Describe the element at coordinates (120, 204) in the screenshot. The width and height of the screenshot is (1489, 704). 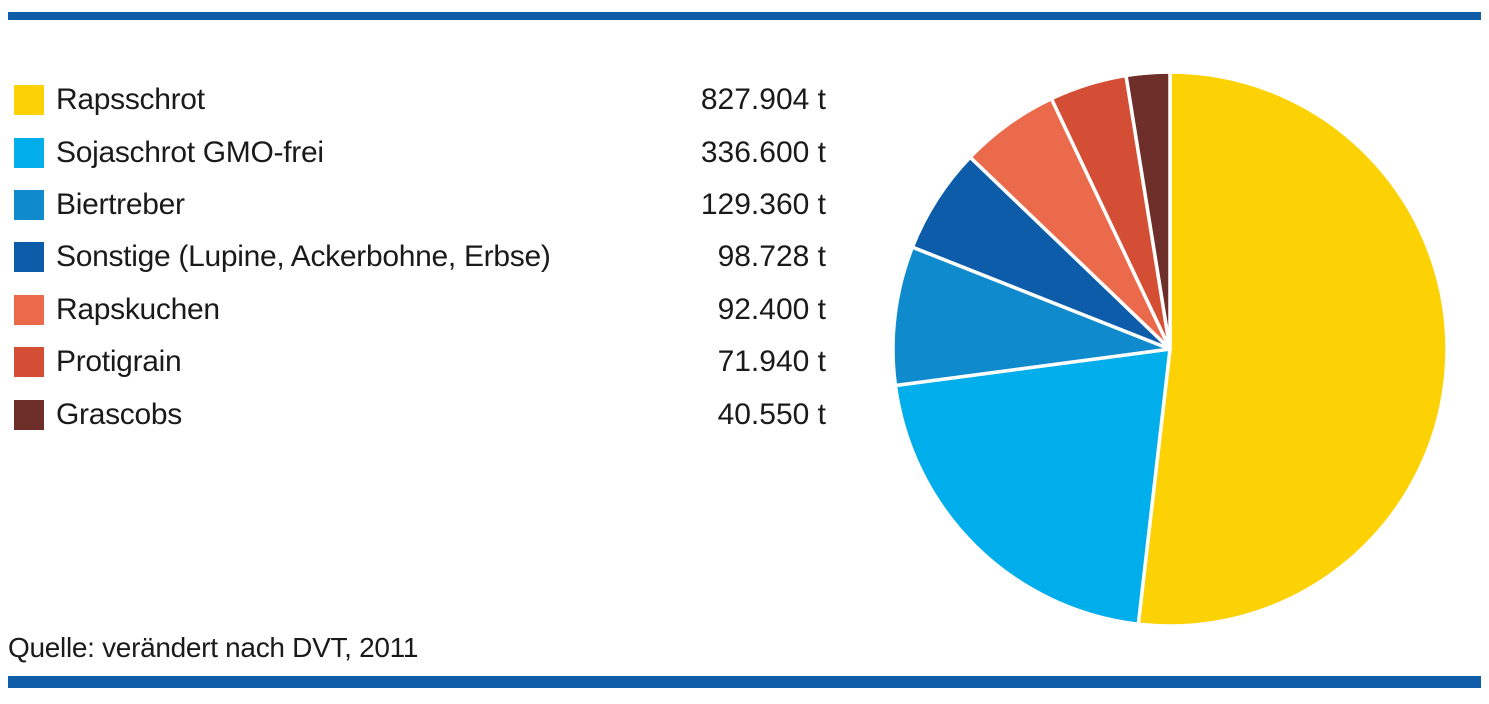
I see `legend-label: Biertreber` at that location.